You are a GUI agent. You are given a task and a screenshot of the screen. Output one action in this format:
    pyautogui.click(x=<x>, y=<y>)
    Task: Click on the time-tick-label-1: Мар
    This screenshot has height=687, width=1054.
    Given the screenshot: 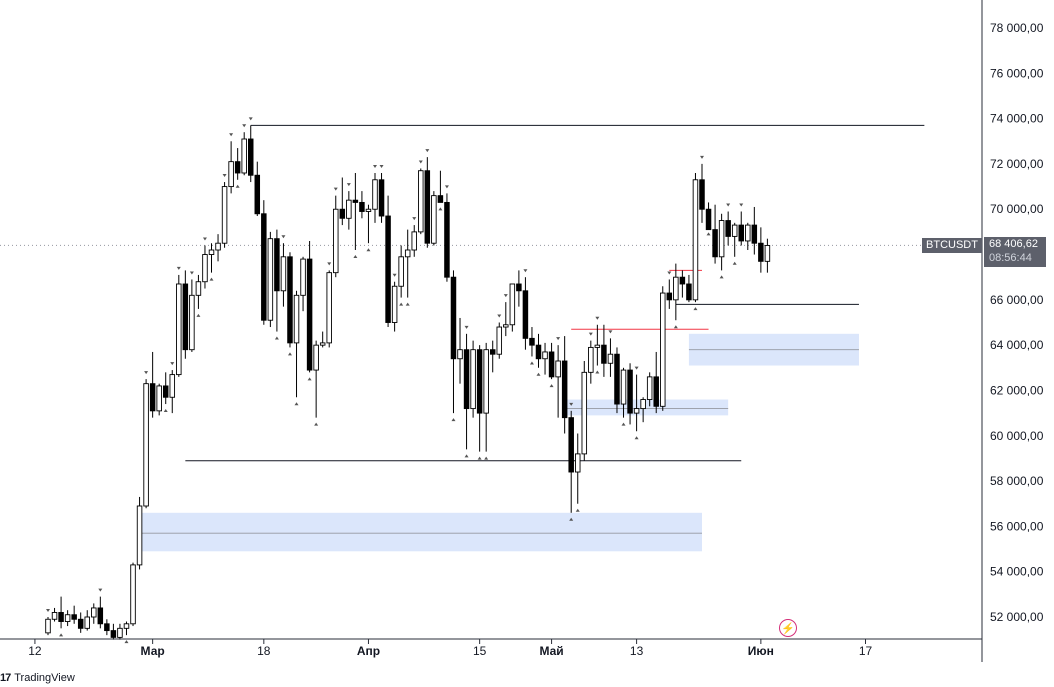 What is the action you would take?
    pyautogui.click(x=153, y=651)
    